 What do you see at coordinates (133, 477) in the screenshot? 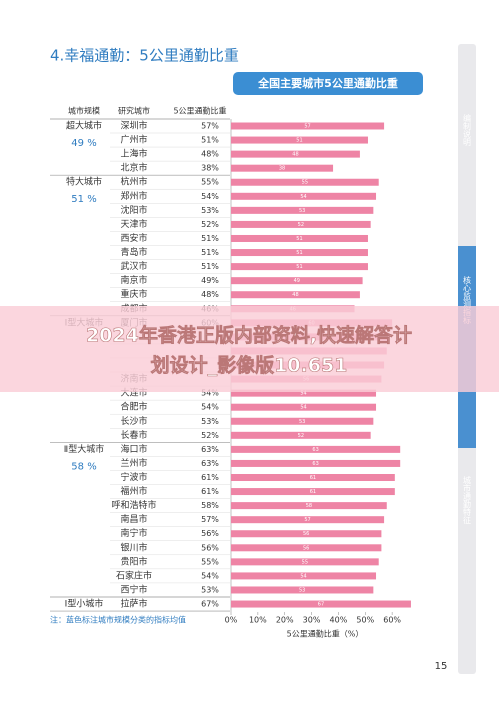
I see `city-label: 宁波市` at bounding box center [133, 477].